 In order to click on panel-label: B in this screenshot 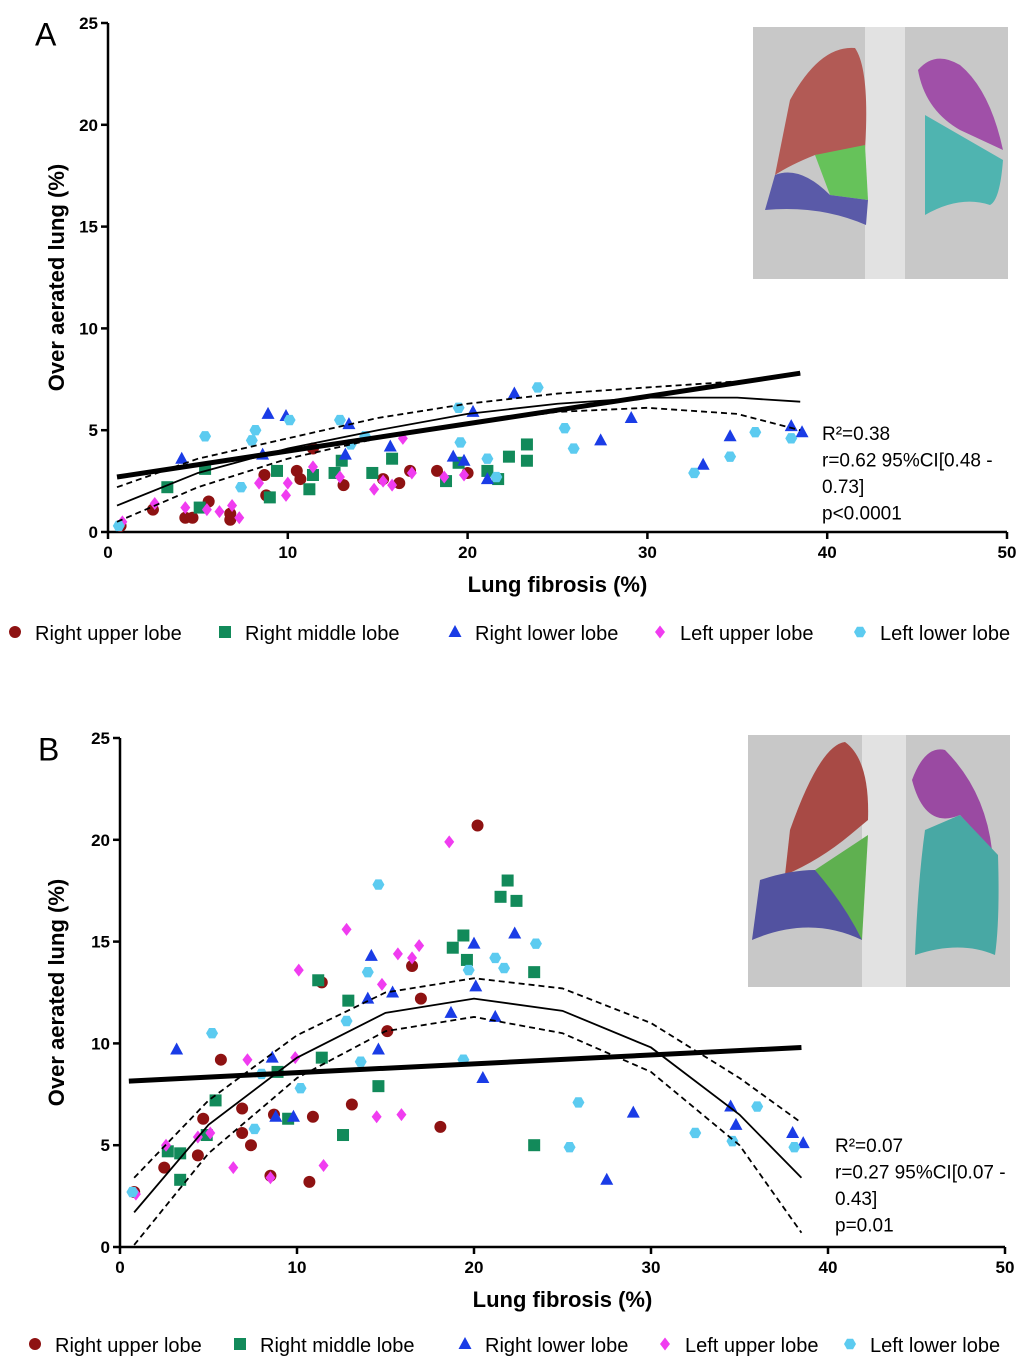, I will do `click(48, 749)`.